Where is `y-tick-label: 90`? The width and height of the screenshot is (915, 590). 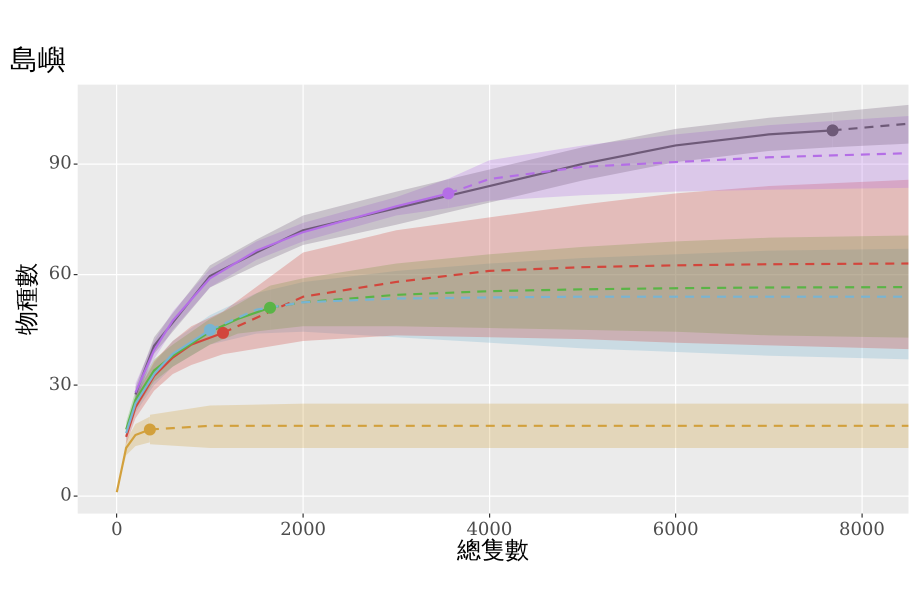
y-tick-label: 90 is located at coordinates (60, 163).